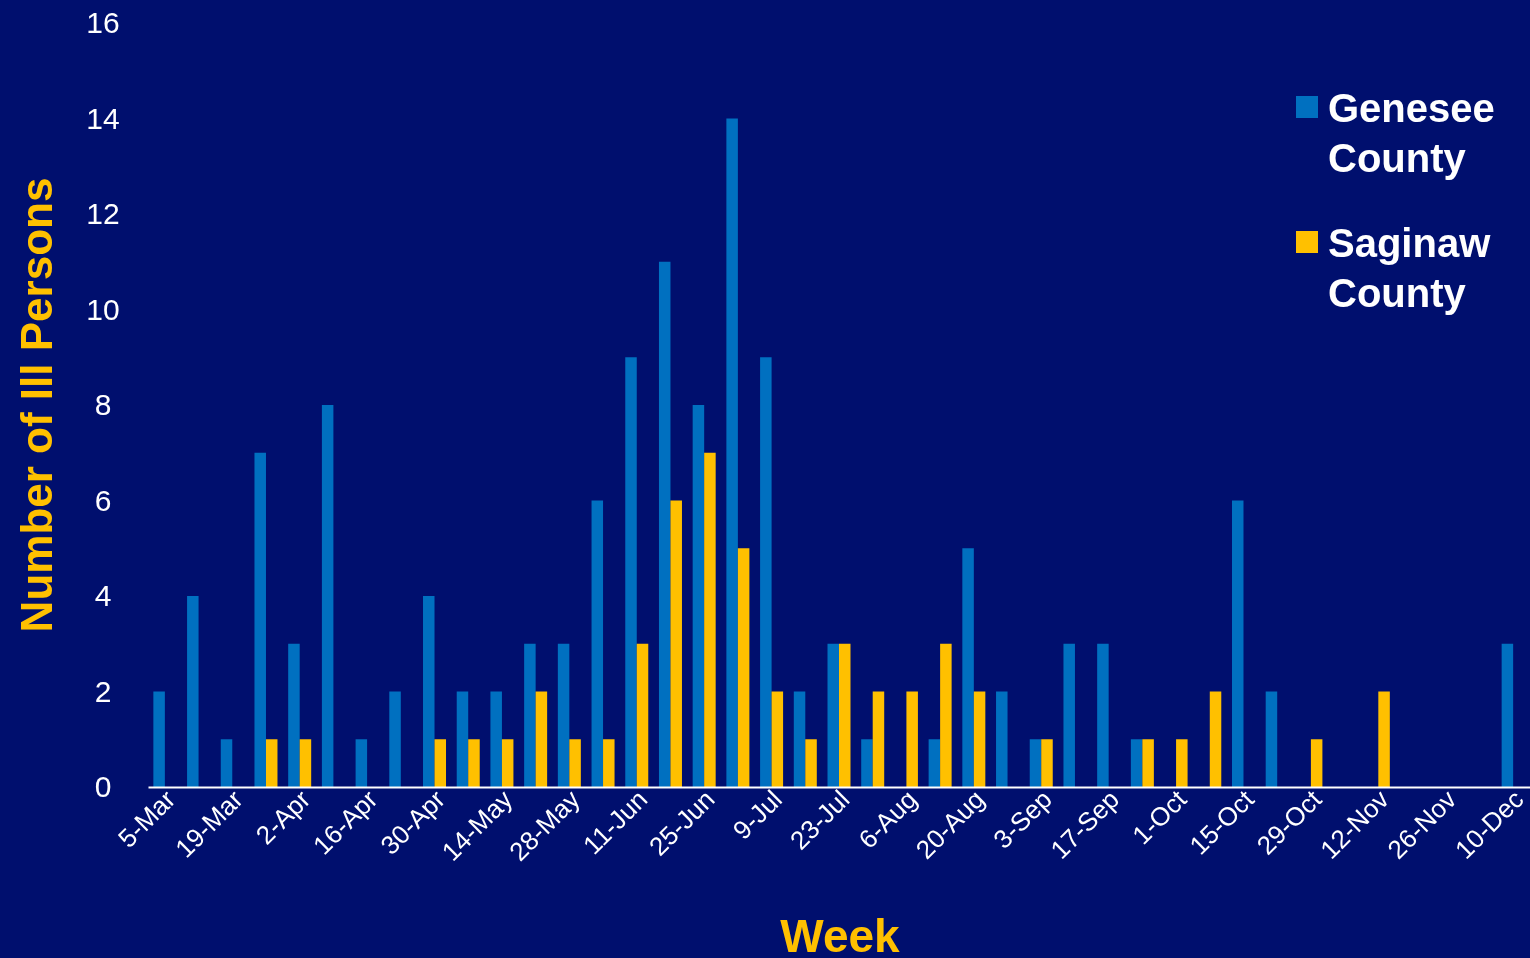 This screenshot has height=958, width=1530. Describe the element at coordinates (103, 23) in the screenshot. I see `y-tick-label: 16` at that location.